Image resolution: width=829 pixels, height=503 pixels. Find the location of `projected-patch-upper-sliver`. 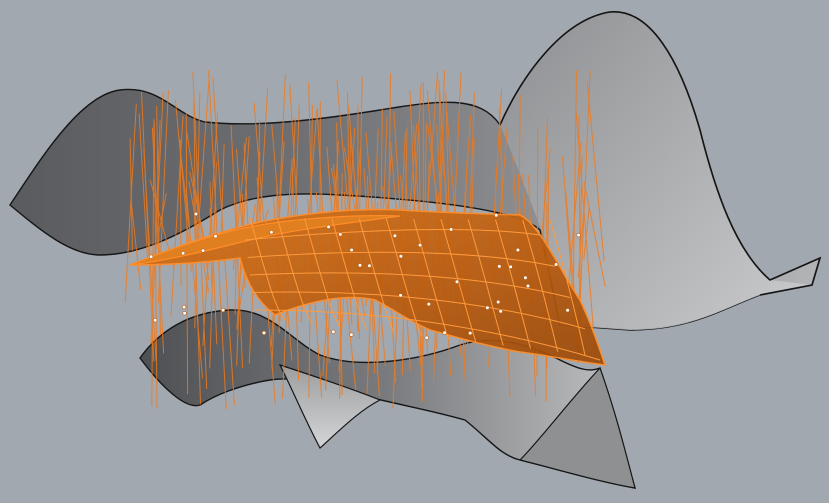

projected-patch-upper-sliver is located at coordinates (265, 240).